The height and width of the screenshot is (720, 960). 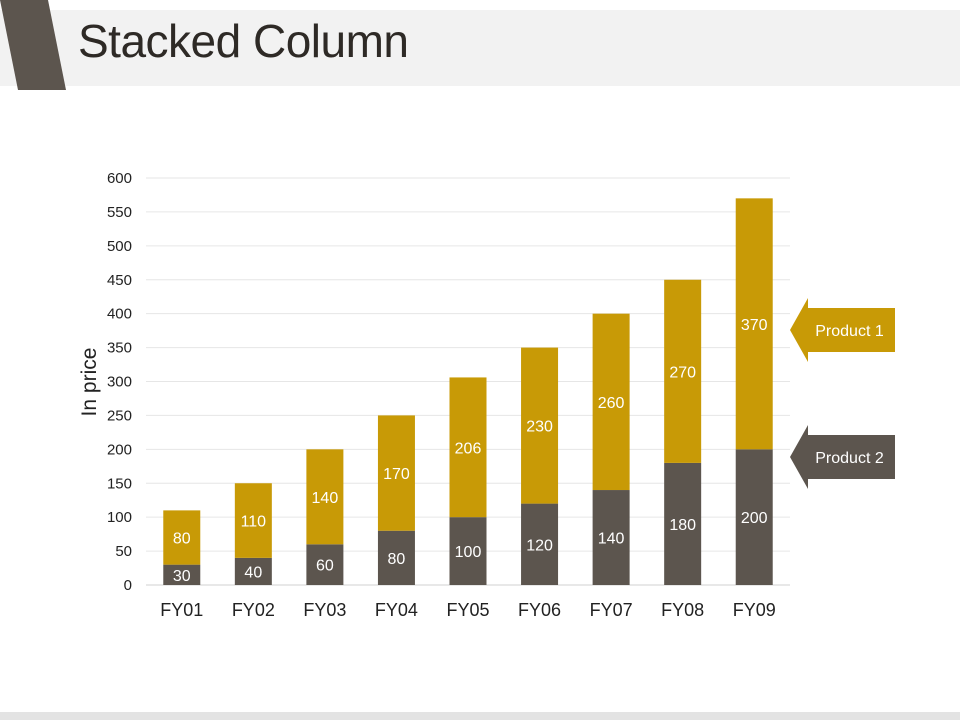 What do you see at coordinates (119, 415) in the screenshot?
I see `y-tick-label: 250` at bounding box center [119, 415].